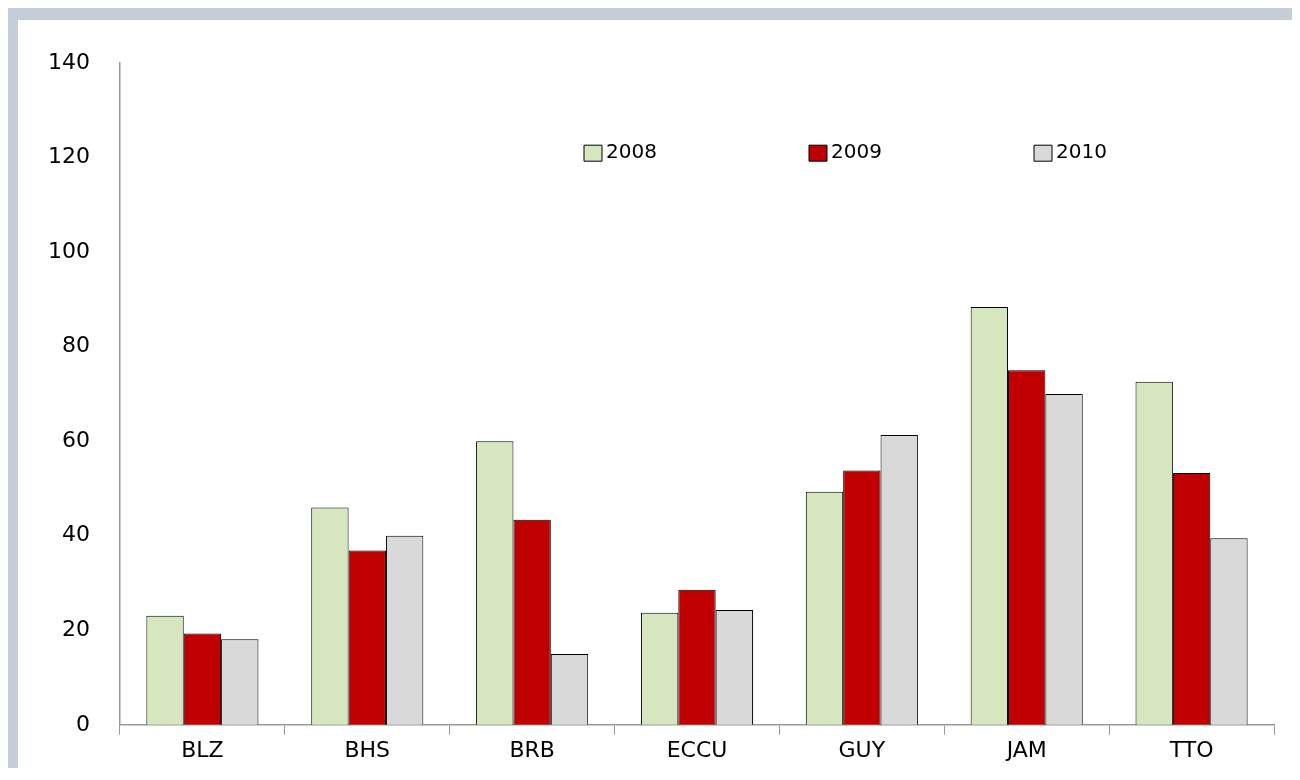 The width and height of the screenshot is (1300, 780). What do you see at coordinates (1081, 151) in the screenshot?
I see `legend-label: 2010` at bounding box center [1081, 151].